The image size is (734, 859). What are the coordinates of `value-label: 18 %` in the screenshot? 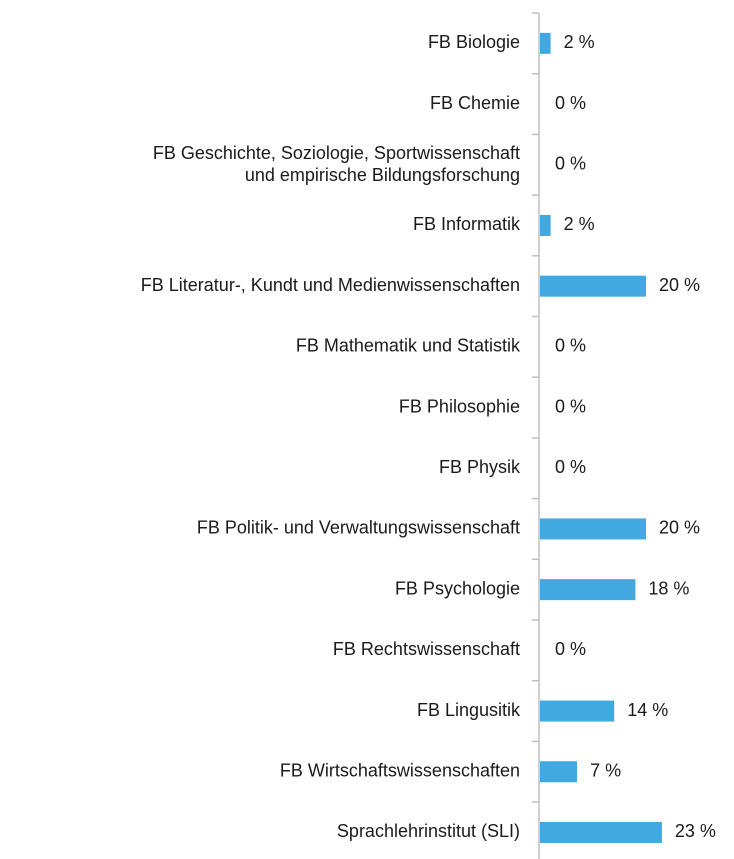 It's located at (668, 588).